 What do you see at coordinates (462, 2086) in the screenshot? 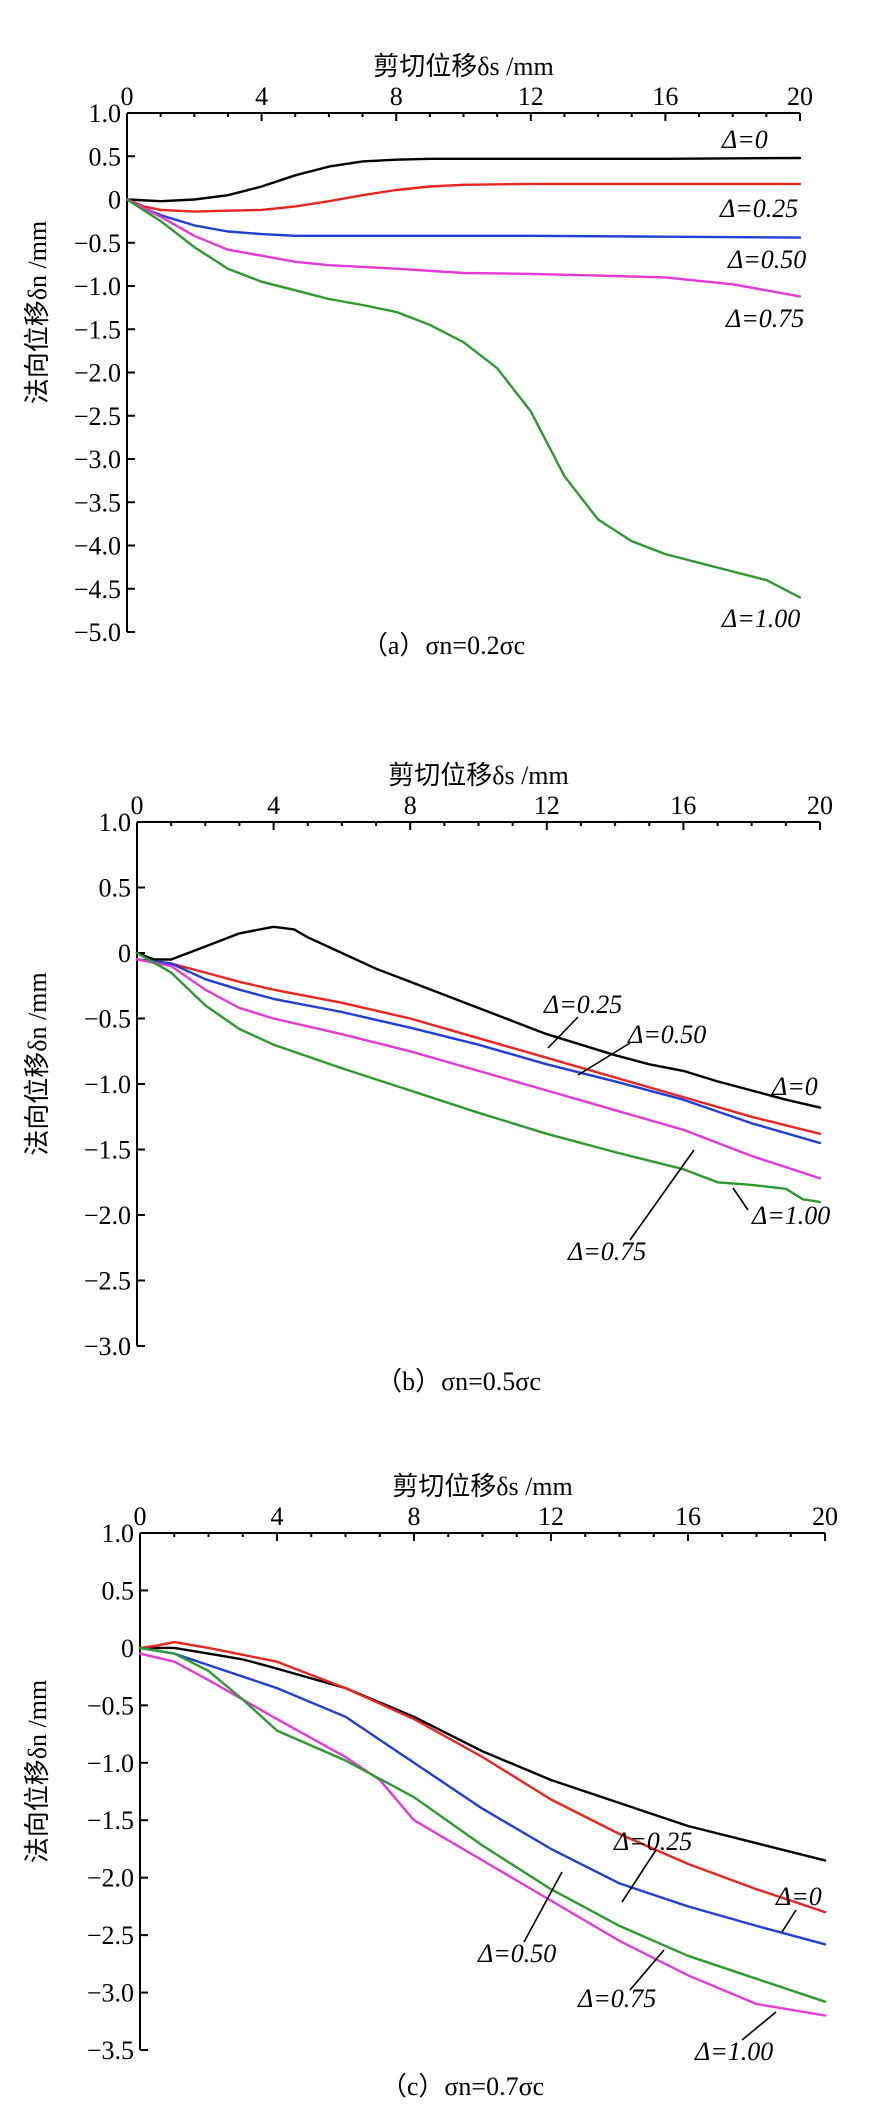
I see `panel-caption: （c）σn=0.7σc` at bounding box center [462, 2086].